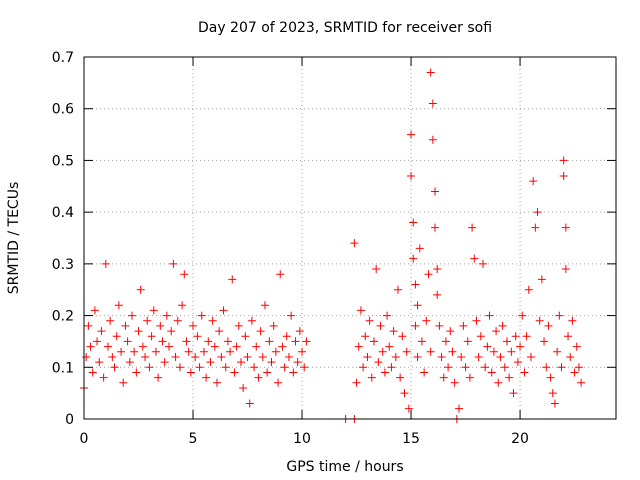  Describe the element at coordinates (63, 161) in the screenshot. I see `y-tick-label: 0.5` at that location.